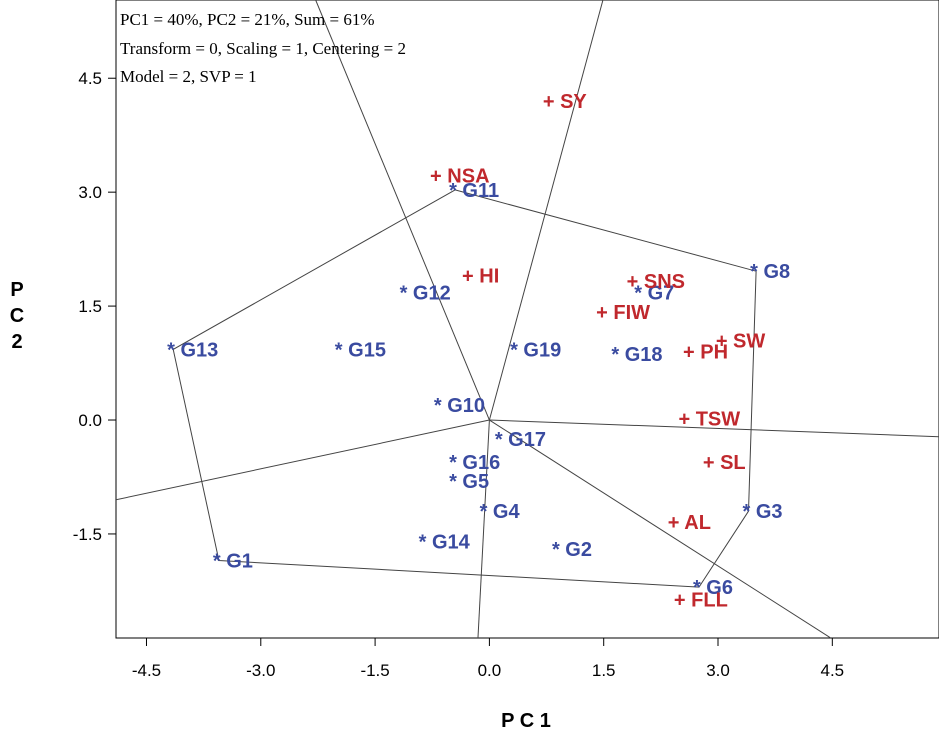  What do you see at coordinates (689, 523) in the screenshot?
I see `trait-point: + AL` at bounding box center [689, 523].